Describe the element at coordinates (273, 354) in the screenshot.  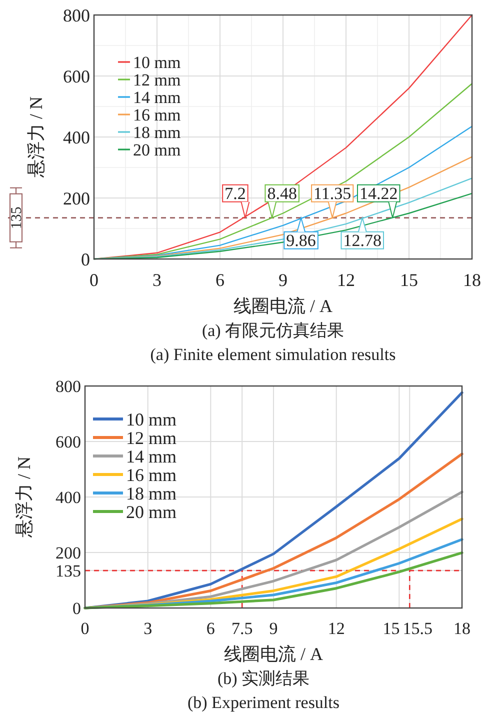
I see `text: (a) Finite element simulation results` at that location.